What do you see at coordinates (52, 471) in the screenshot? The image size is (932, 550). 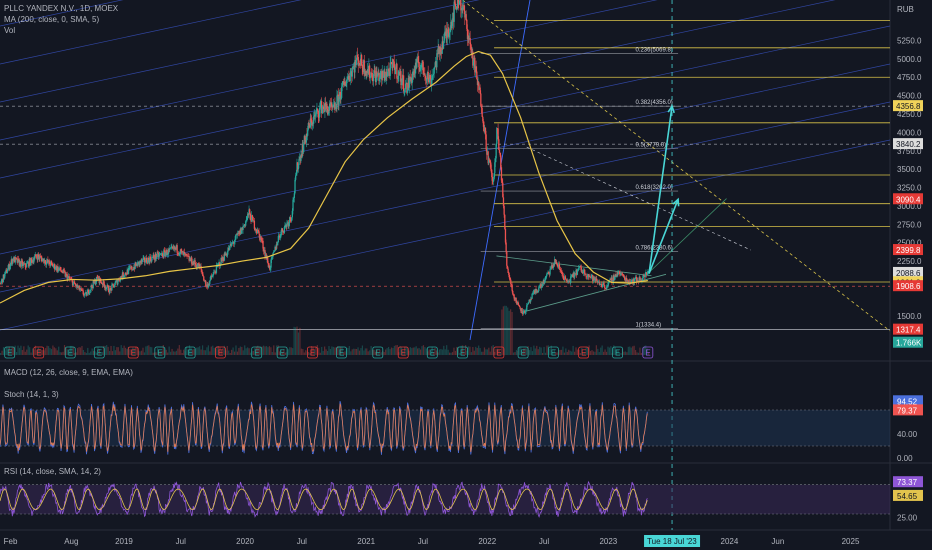 I see `rsi-legend: RSI (14, close, SMA, 14, 2)` at bounding box center [52, 471].